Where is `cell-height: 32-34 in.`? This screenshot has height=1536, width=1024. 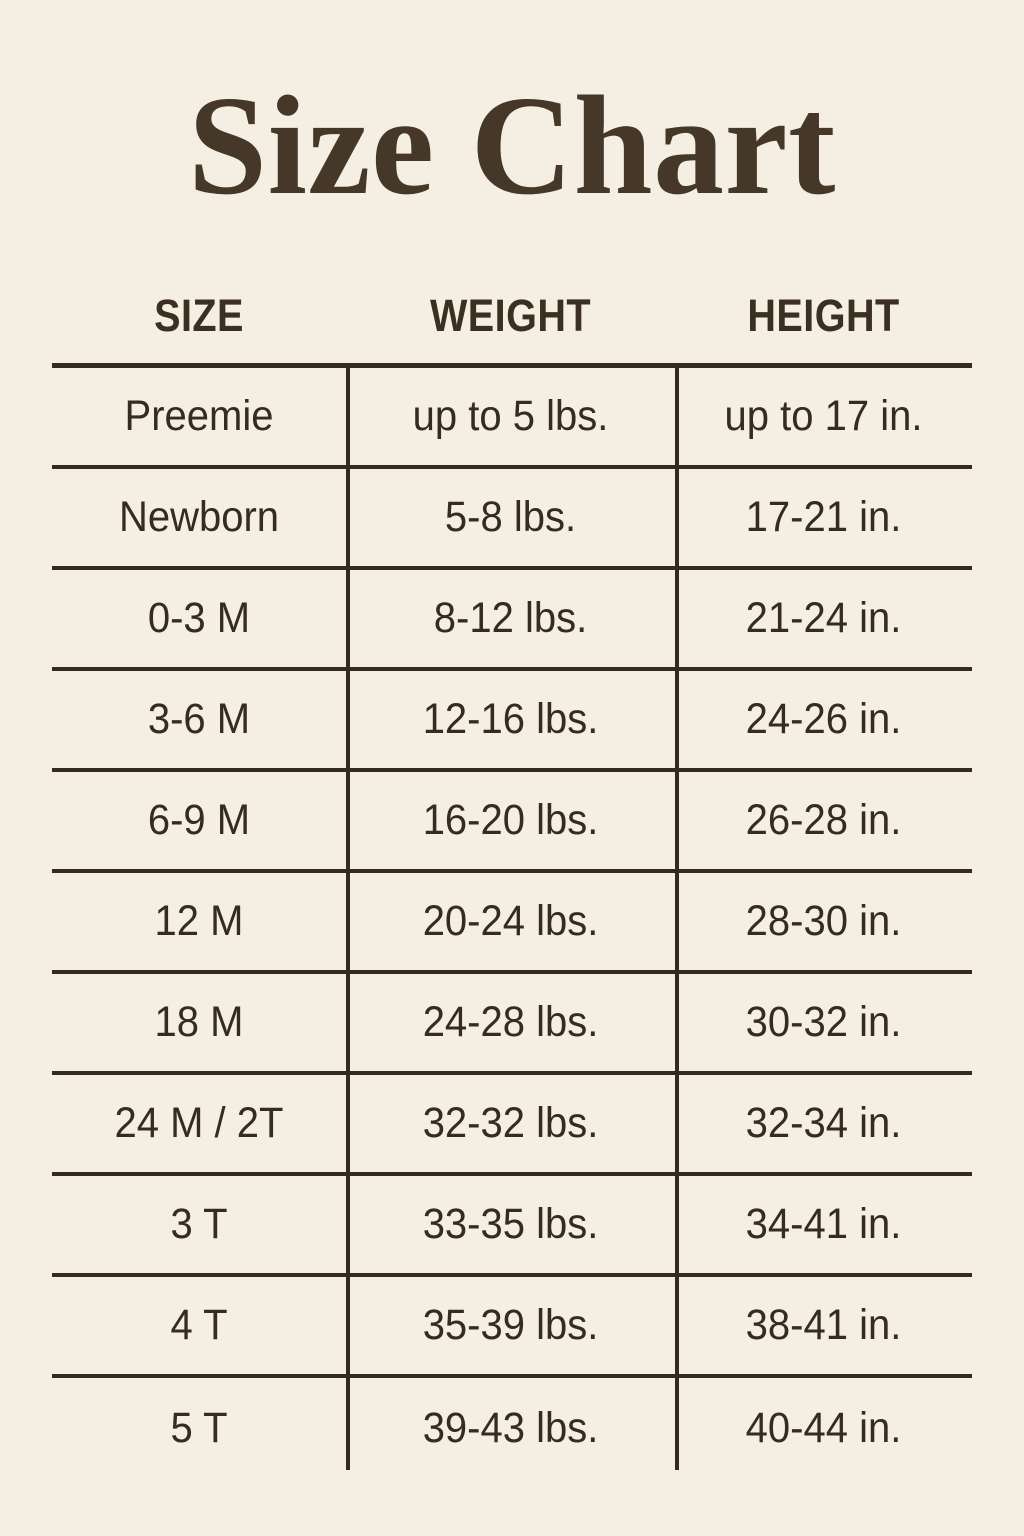 cell-height: 32-34 in. is located at coordinates (823, 1123).